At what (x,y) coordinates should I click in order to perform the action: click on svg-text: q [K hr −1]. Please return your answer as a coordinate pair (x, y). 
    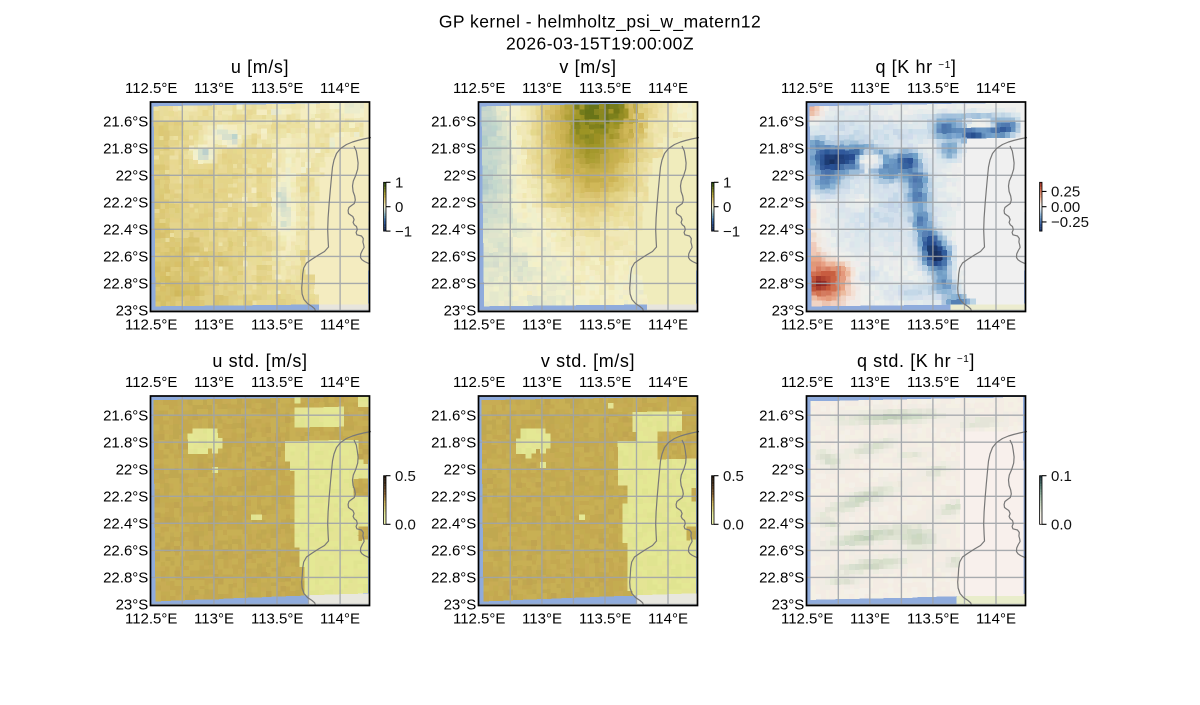
    Looking at the image, I should click on (915, 67).